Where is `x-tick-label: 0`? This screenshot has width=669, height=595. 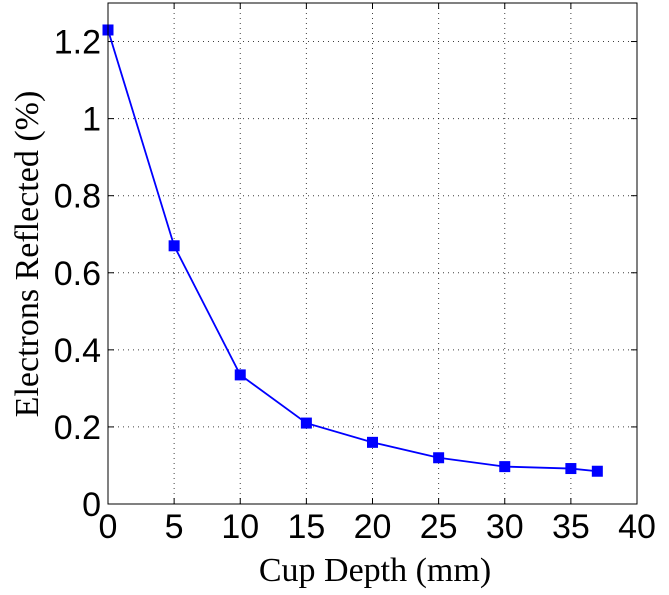 x-tick-label: 0 is located at coordinates (108, 527).